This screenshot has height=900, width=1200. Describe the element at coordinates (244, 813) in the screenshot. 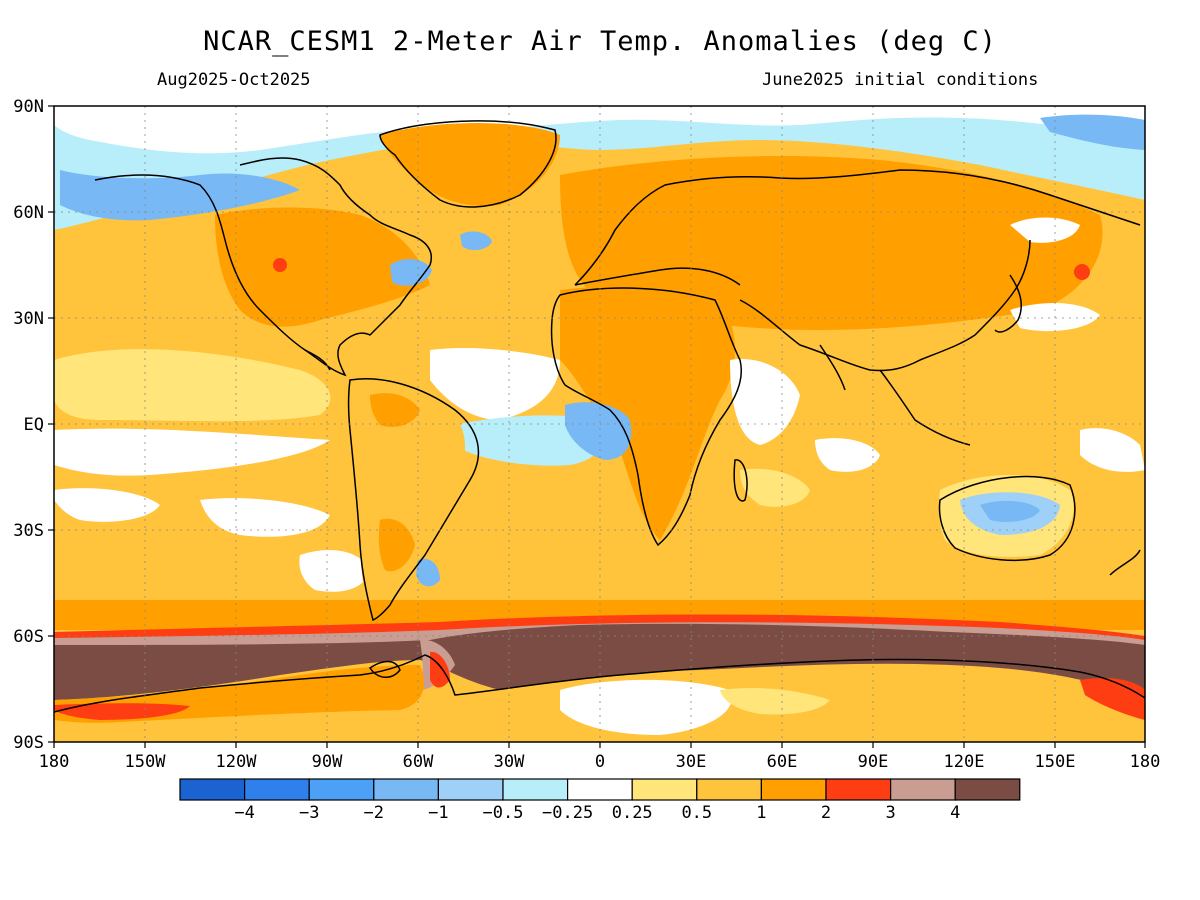

I see `colorbar-label: −4` at that location.